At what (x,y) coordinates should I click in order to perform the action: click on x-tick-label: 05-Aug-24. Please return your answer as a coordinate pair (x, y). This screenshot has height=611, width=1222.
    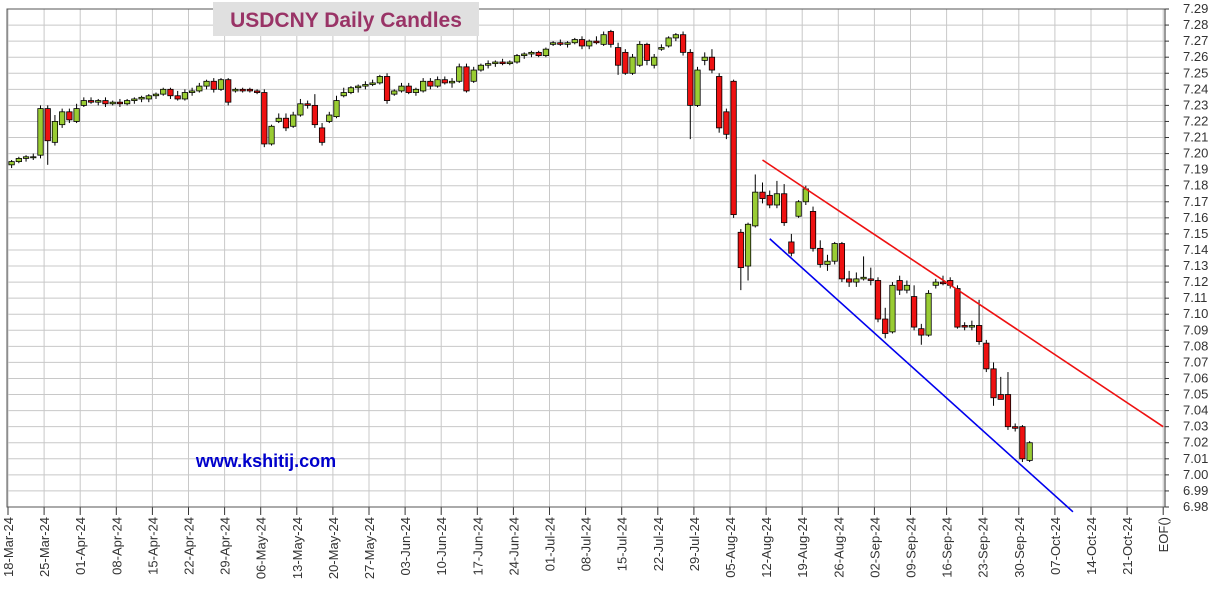
    Looking at the image, I should click on (730, 547).